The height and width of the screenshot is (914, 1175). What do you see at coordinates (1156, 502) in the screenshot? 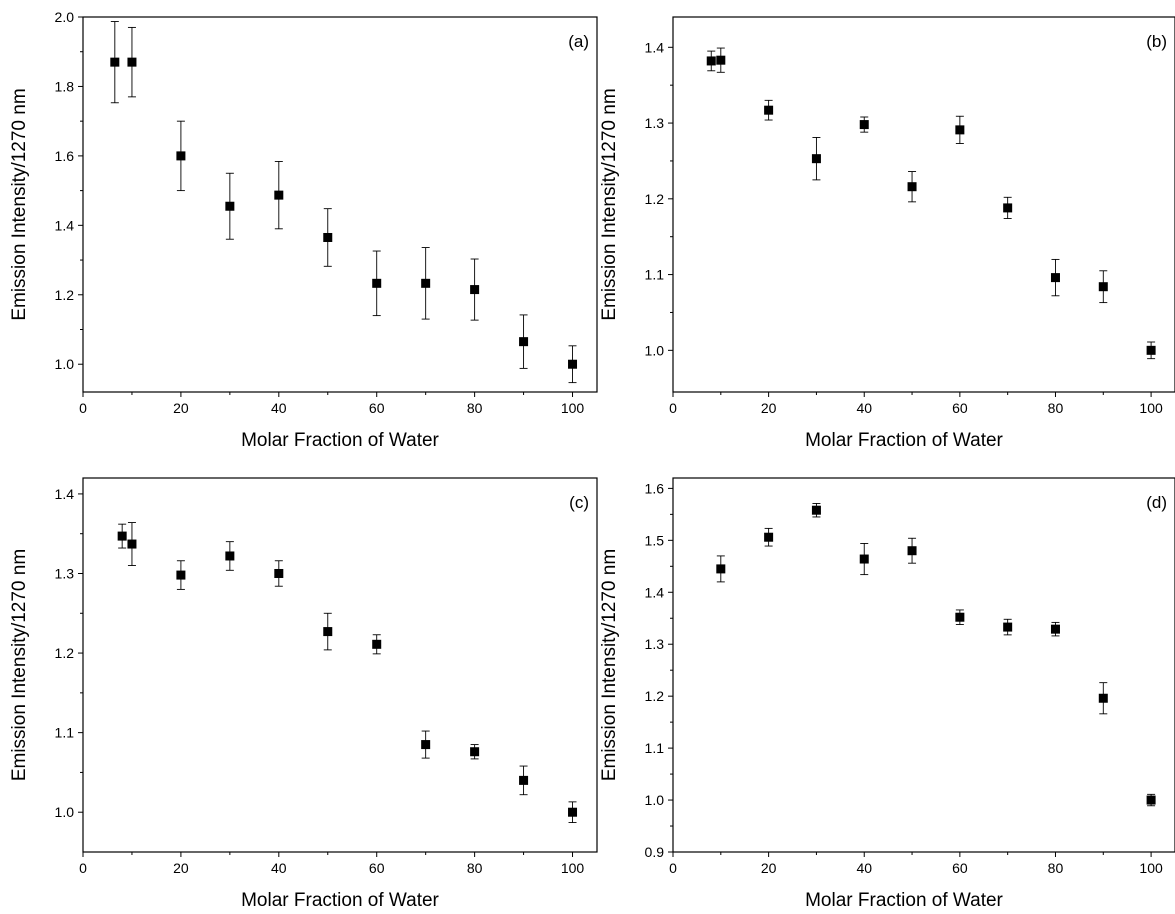
I see `panel-label: (d)` at bounding box center [1156, 502].